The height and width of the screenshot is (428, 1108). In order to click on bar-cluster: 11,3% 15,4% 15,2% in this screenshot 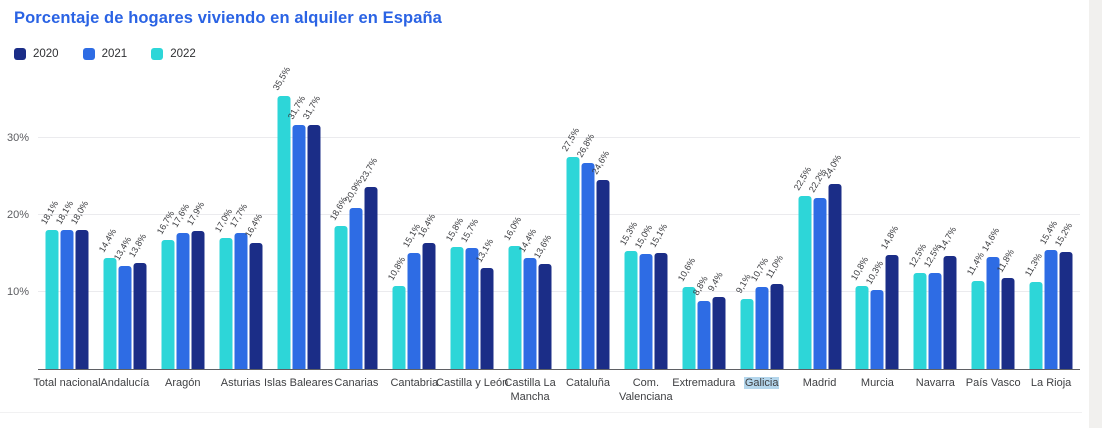, I will do `click(1048, 294)`.